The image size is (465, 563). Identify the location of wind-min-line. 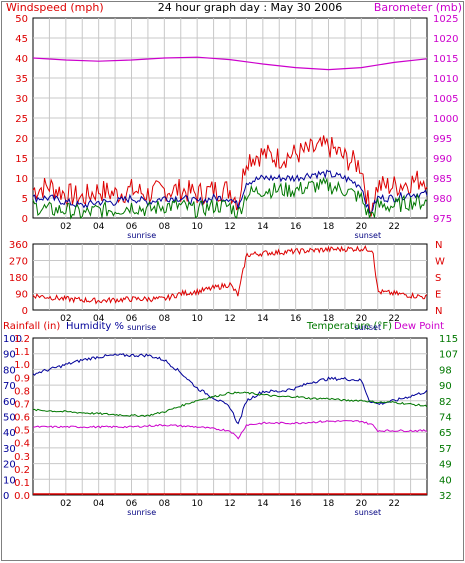
(230, 198).